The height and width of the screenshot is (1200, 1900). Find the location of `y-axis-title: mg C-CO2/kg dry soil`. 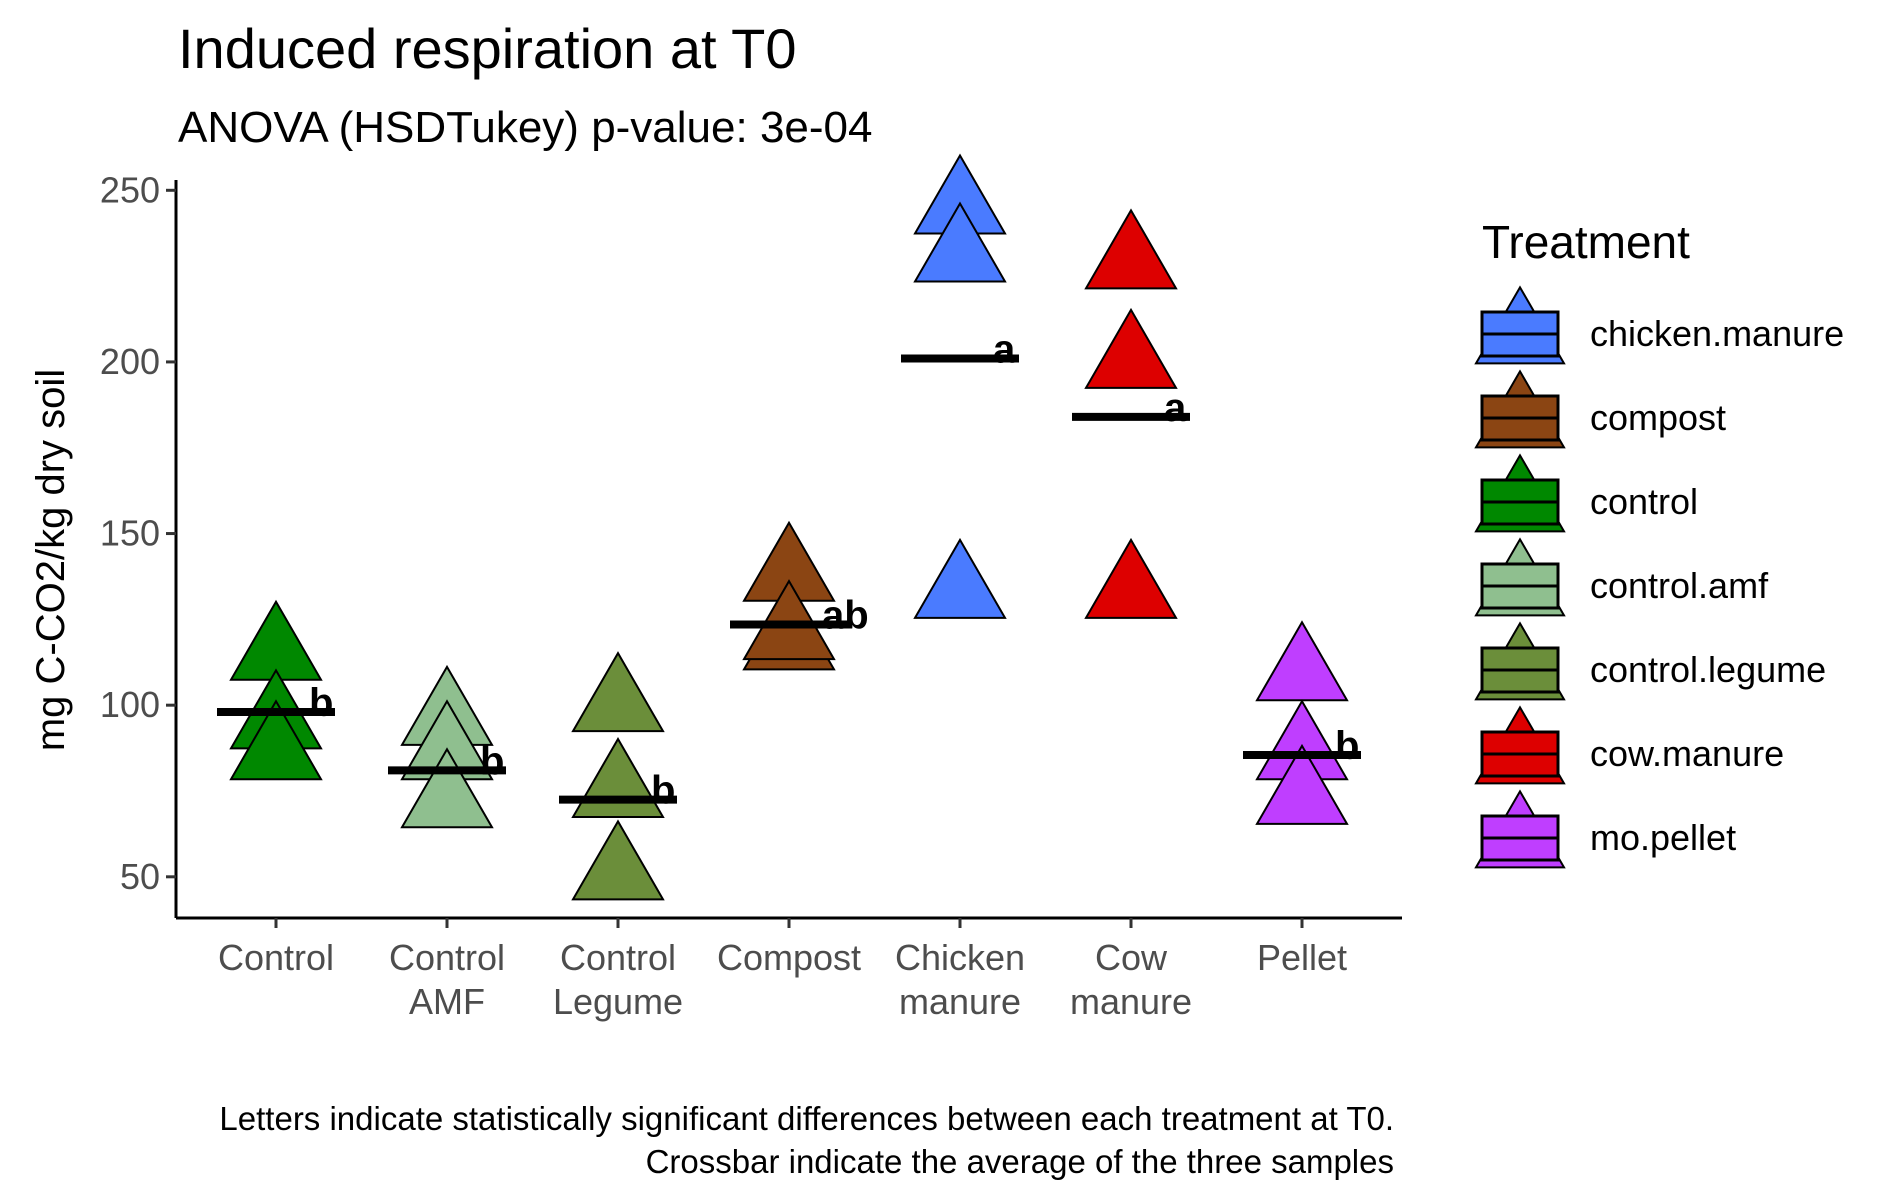

y-axis-title: mg C-CO2/kg dry soil is located at coordinates (51, 560).